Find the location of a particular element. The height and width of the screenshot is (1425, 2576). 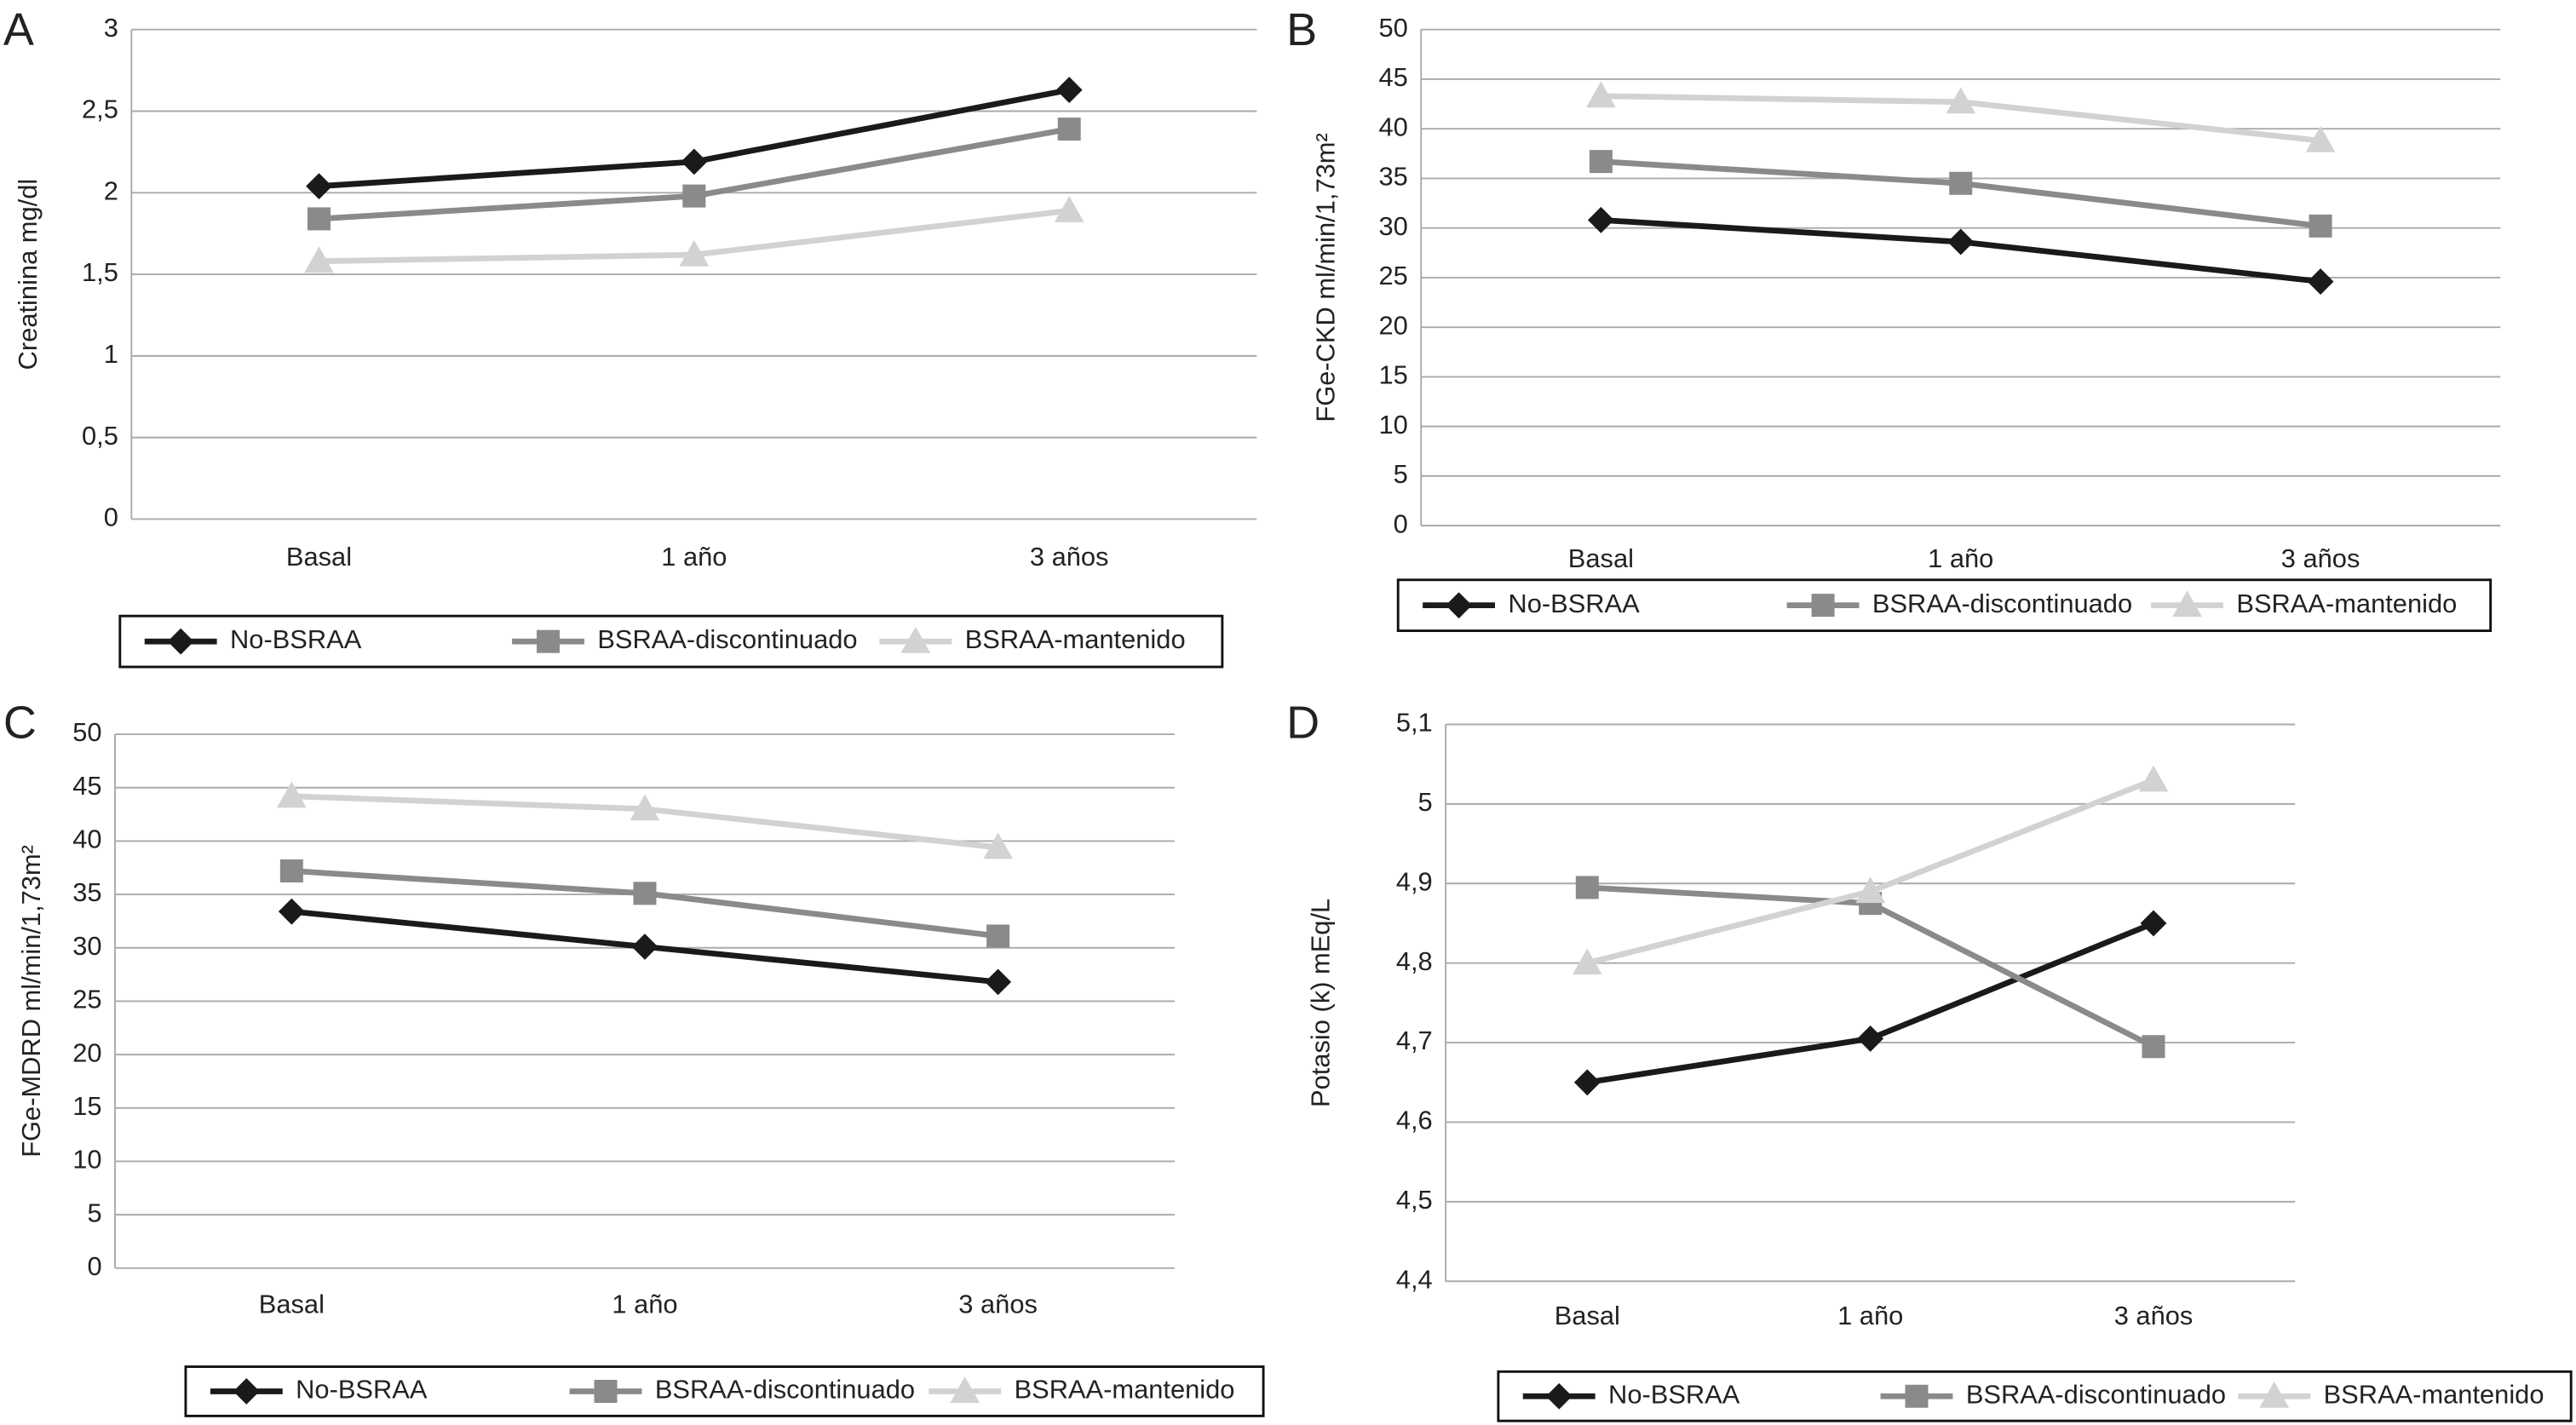

panel-label: C is located at coordinates (20, 723).